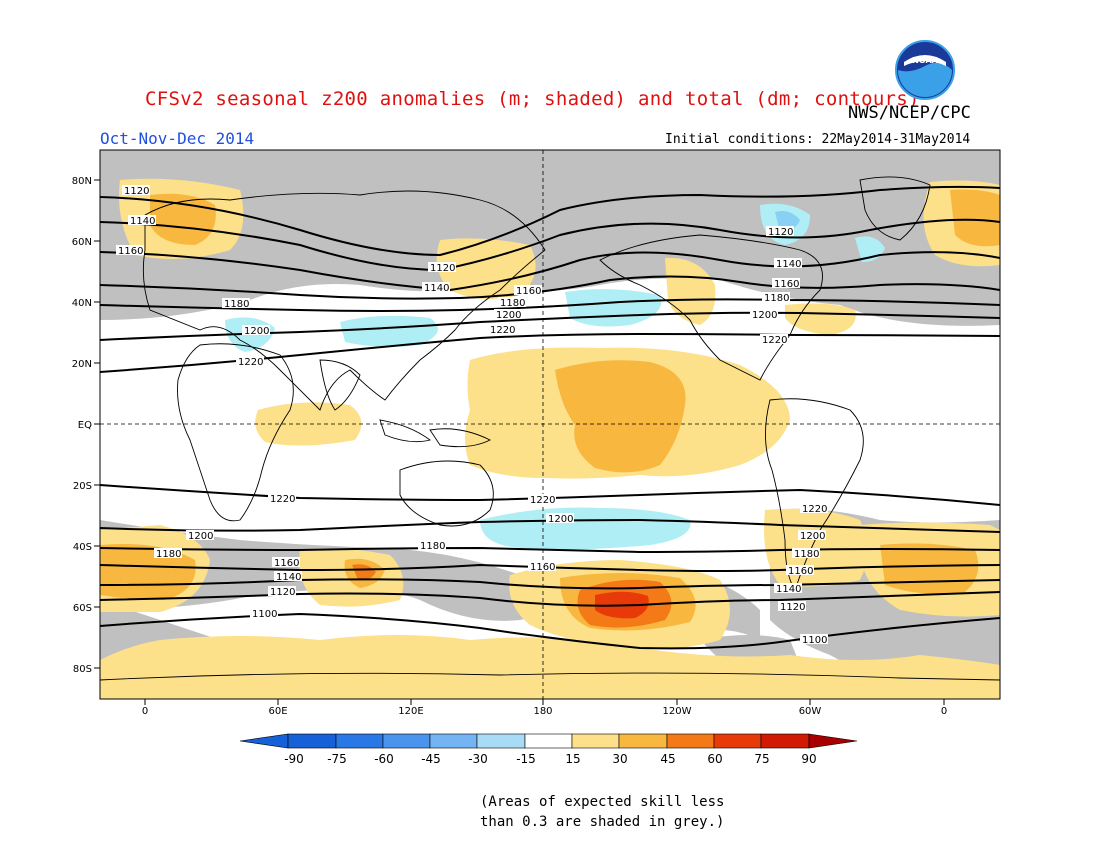 The image size is (1100, 850). What do you see at coordinates (925, 70) in the screenshot?
I see `noaa-logo: NOAA` at bounding box center [925, 70].